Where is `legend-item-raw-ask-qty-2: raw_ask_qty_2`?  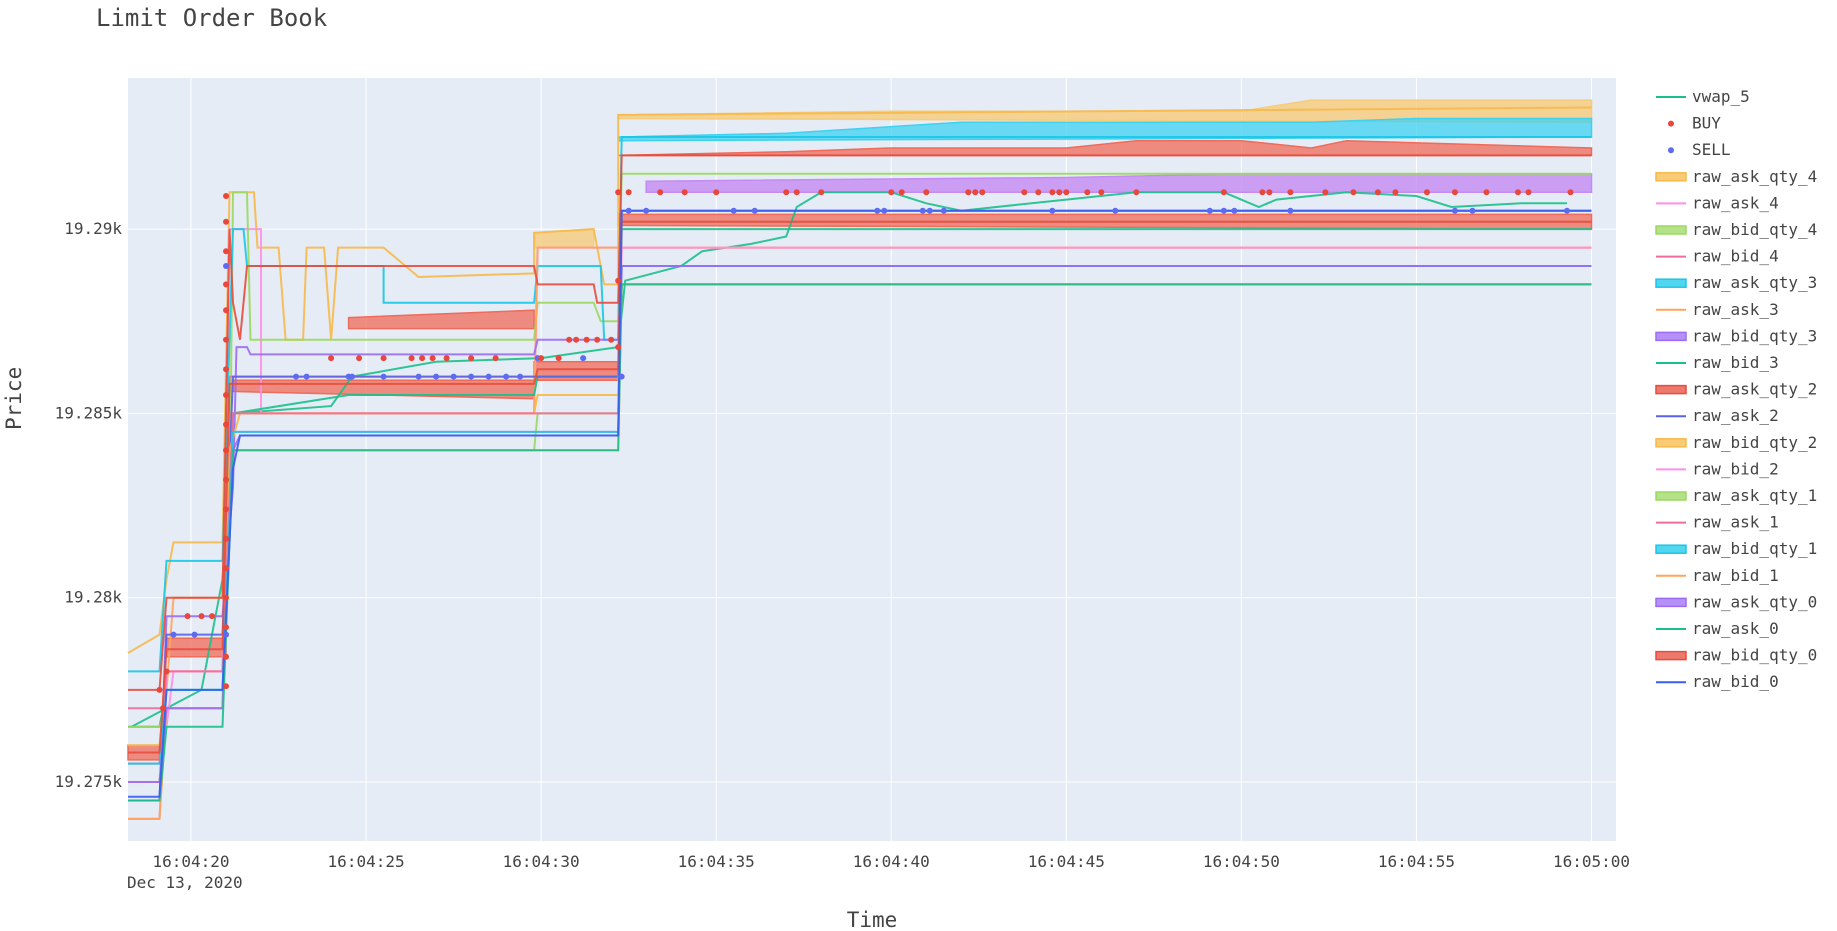
legend-item-raw-ask-qty-2: raw_ask_qty_2 is located at coordinates (1736, 389).